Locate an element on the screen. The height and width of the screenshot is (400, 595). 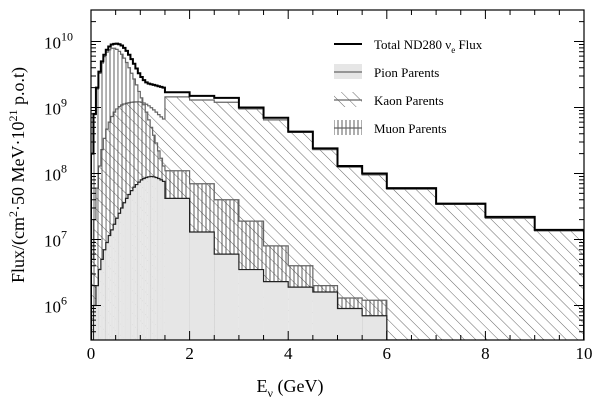
legend-item-pion-parents: Pion Parents is located at coordinates (386, 72).